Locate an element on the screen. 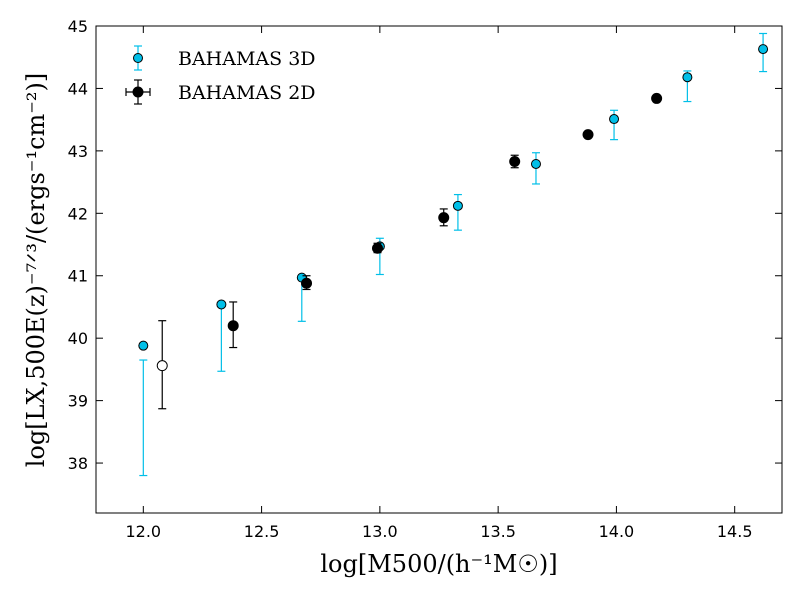 This screenshot has height=600, width=800. y-tick-label-6: 44 is located at coordinates (78, 88).